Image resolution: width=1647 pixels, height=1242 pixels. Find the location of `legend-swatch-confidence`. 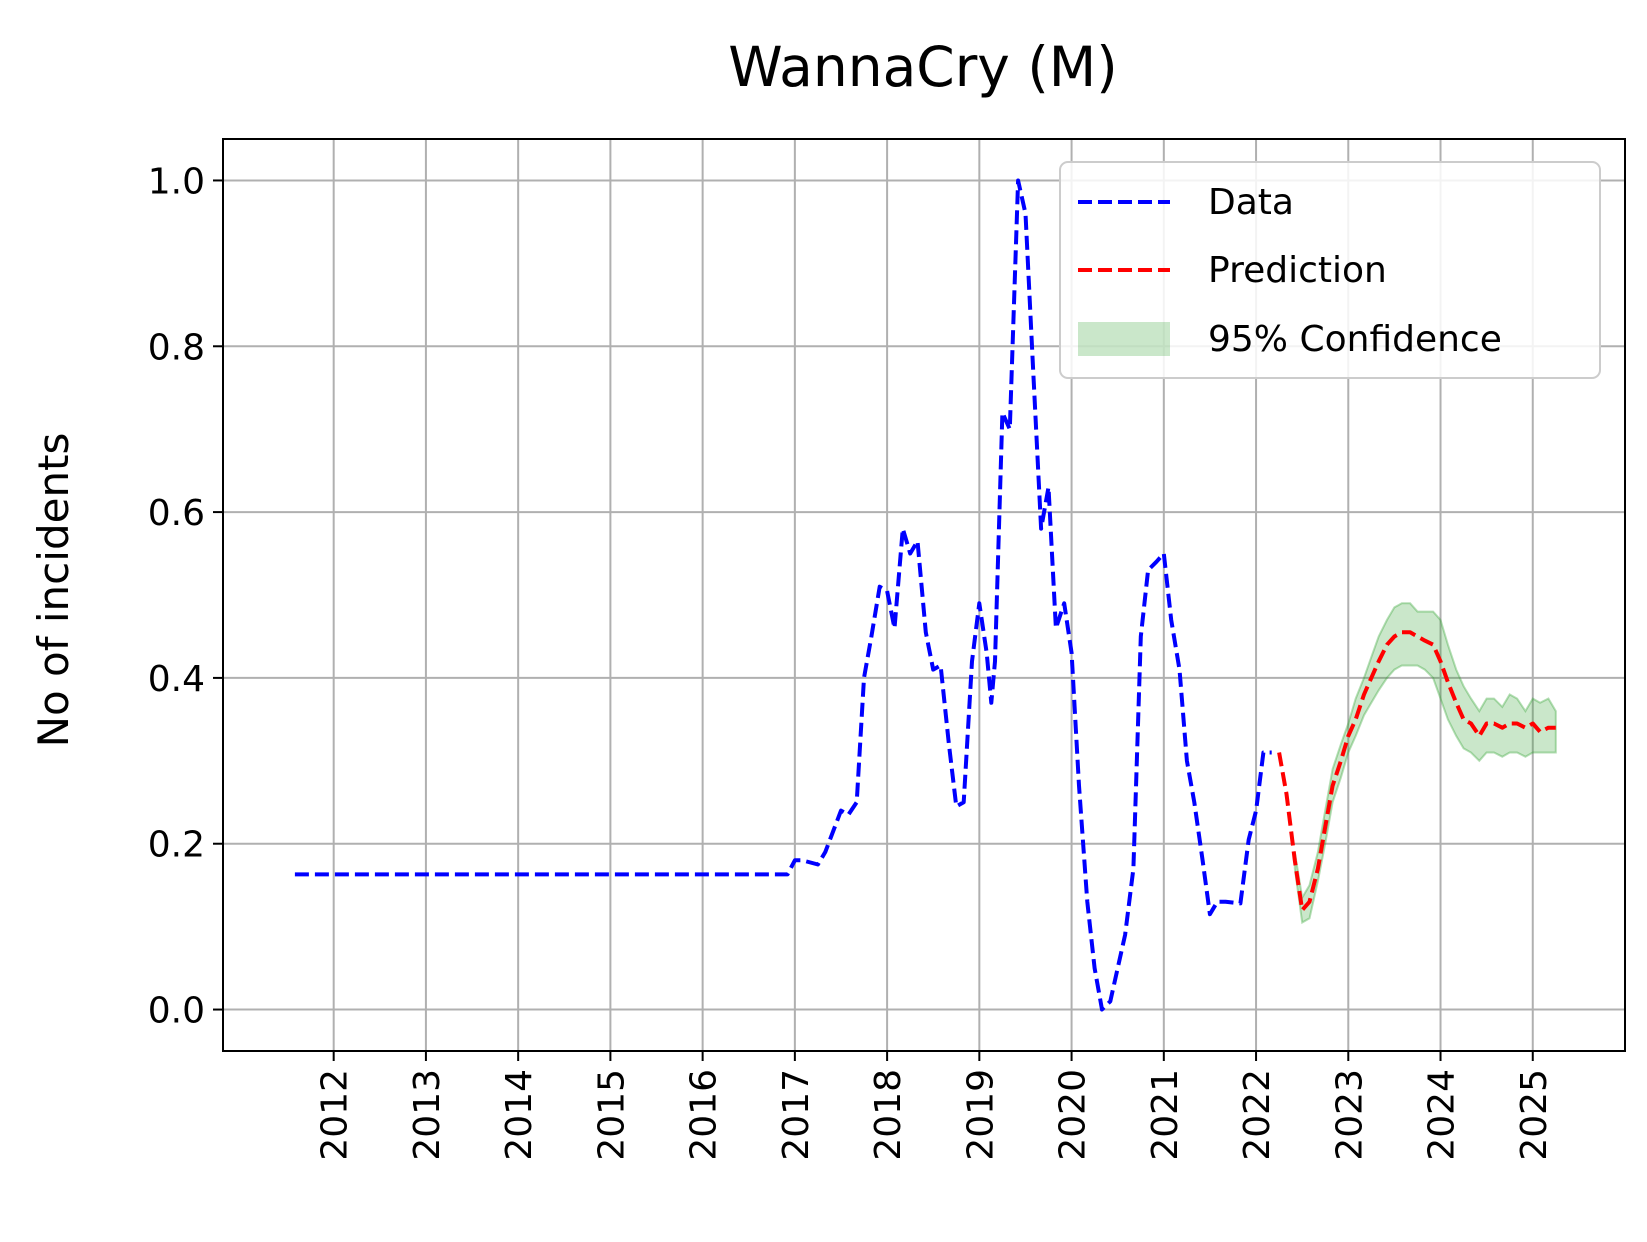

legend-swatch-confidence is located at coordinates (1124, 339).